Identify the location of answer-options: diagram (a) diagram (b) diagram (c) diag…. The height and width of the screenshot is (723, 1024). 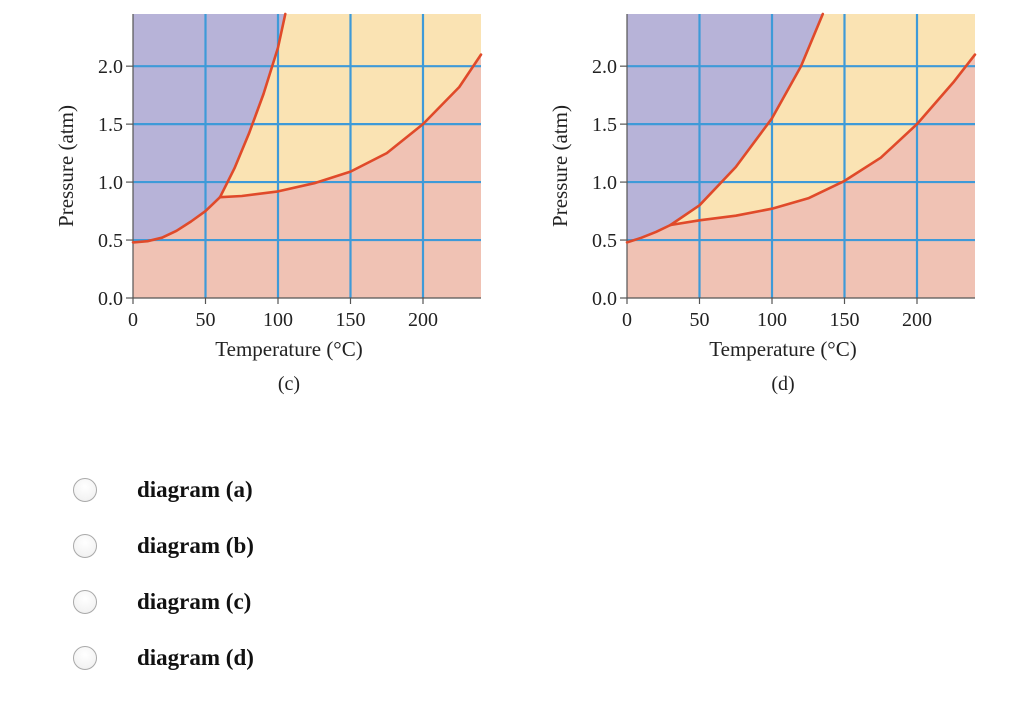
(162, 574).